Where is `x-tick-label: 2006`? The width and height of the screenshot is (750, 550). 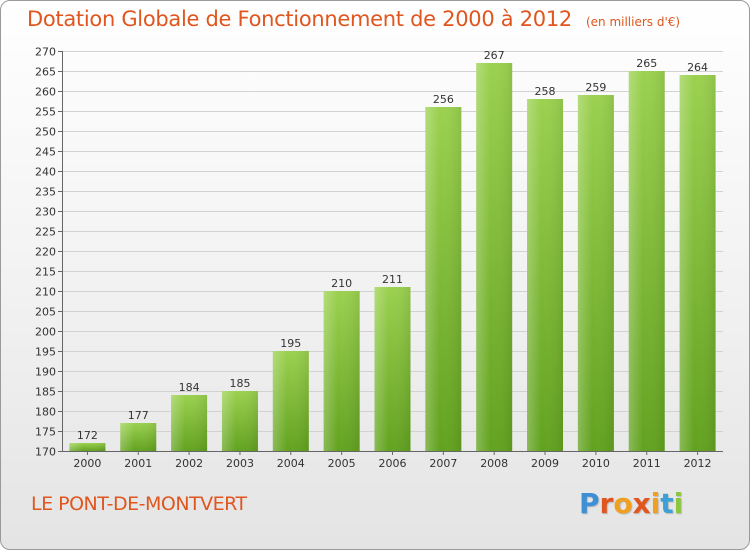 x-tick-label: 2006 is located at coordinates (393, 463).